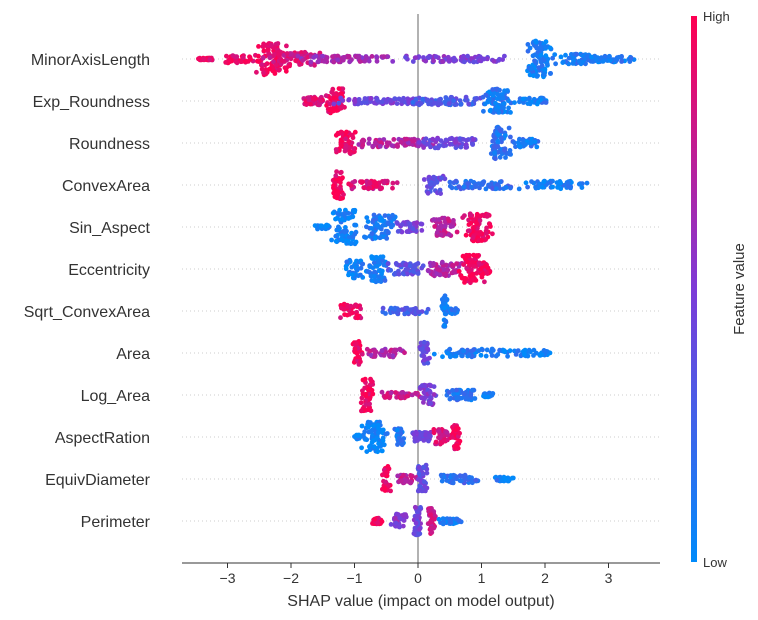 This screenshot has width=758, height=620. What do you see at coordinates (91, 102) in the screenshot?
I see `feature-label: Exp_Roundness` at bounding box center [91, 102].